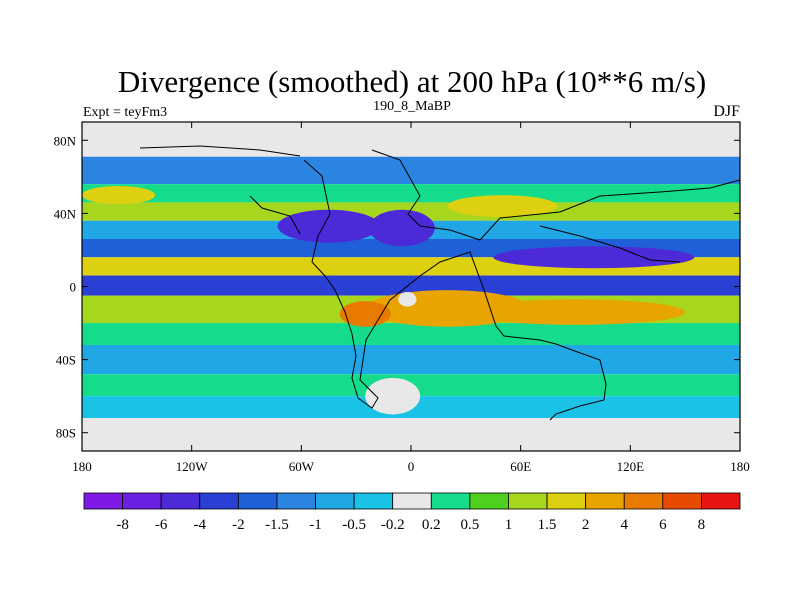  I want to click on colorbar-label: -1, so click(315, 525).